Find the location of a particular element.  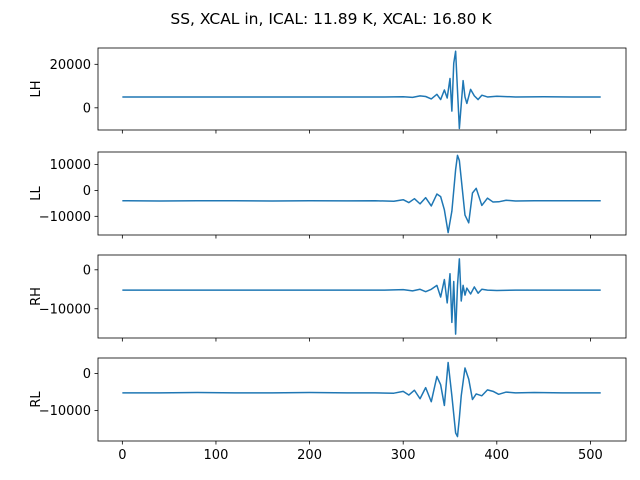

series-line-rl is located at coordinates (361, 399).